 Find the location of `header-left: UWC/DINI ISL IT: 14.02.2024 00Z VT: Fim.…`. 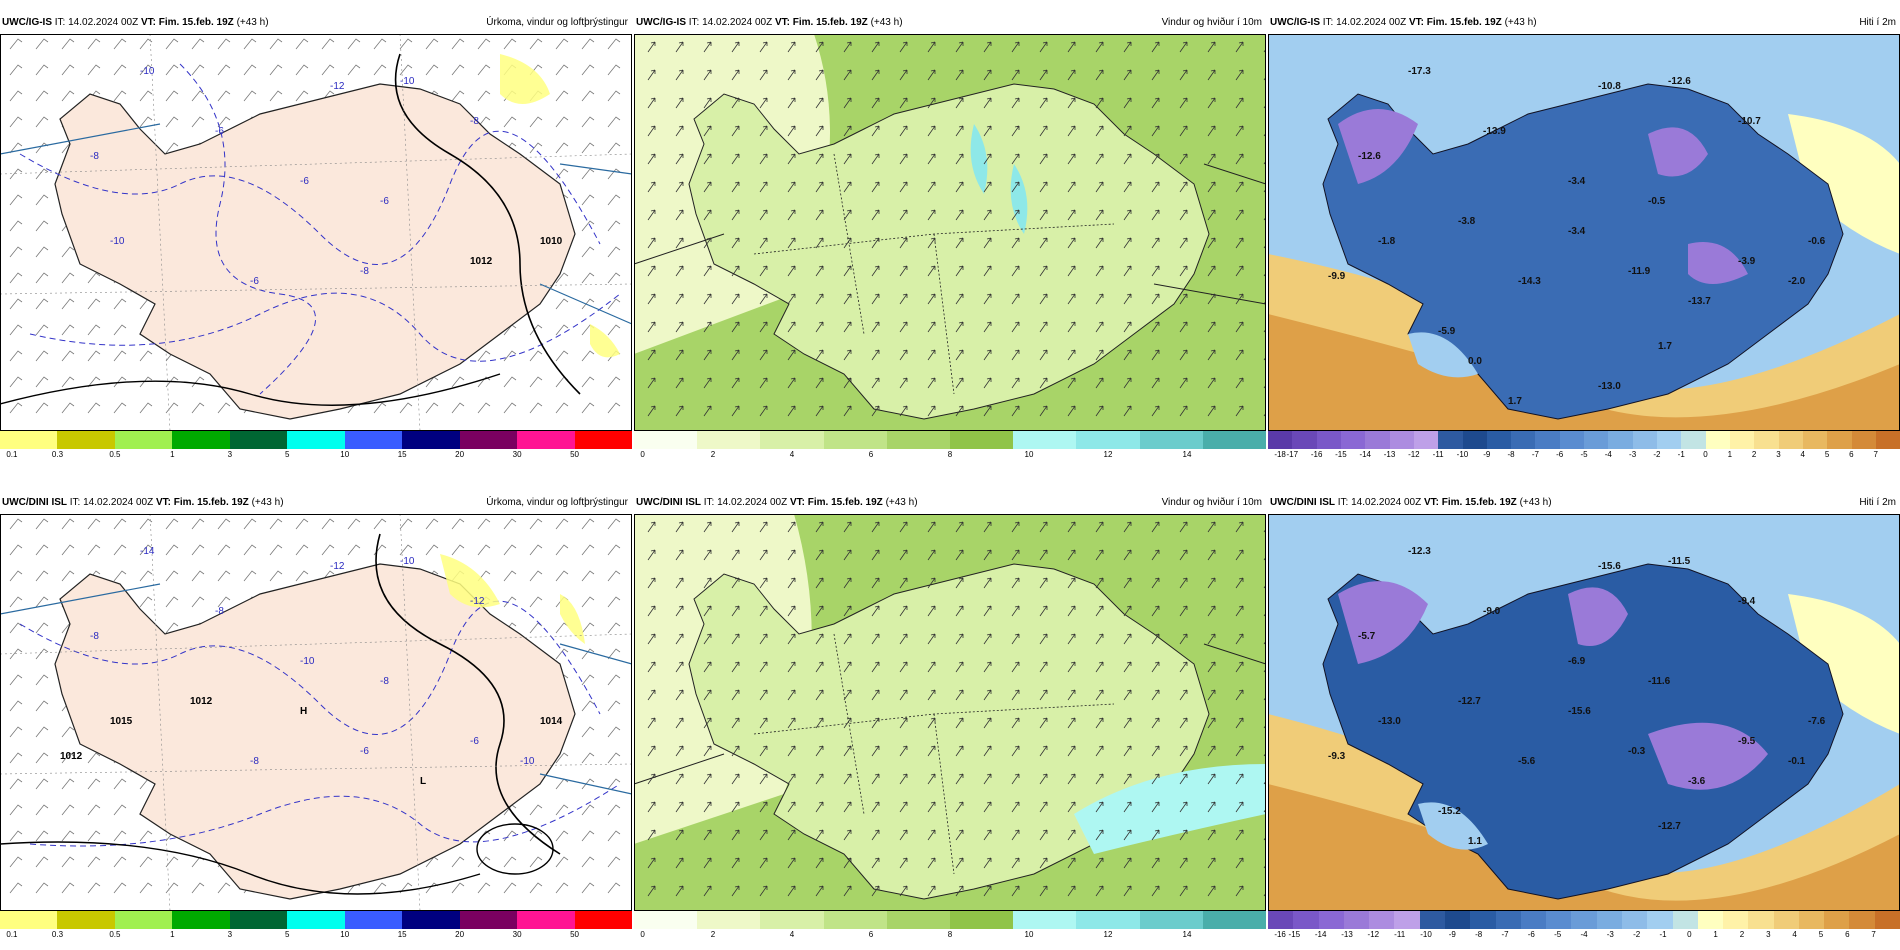

header-left: UWC/DINI ISL IT: 14.02.2024 00Z VT: Fim.… is located at coordinates (777, 503).